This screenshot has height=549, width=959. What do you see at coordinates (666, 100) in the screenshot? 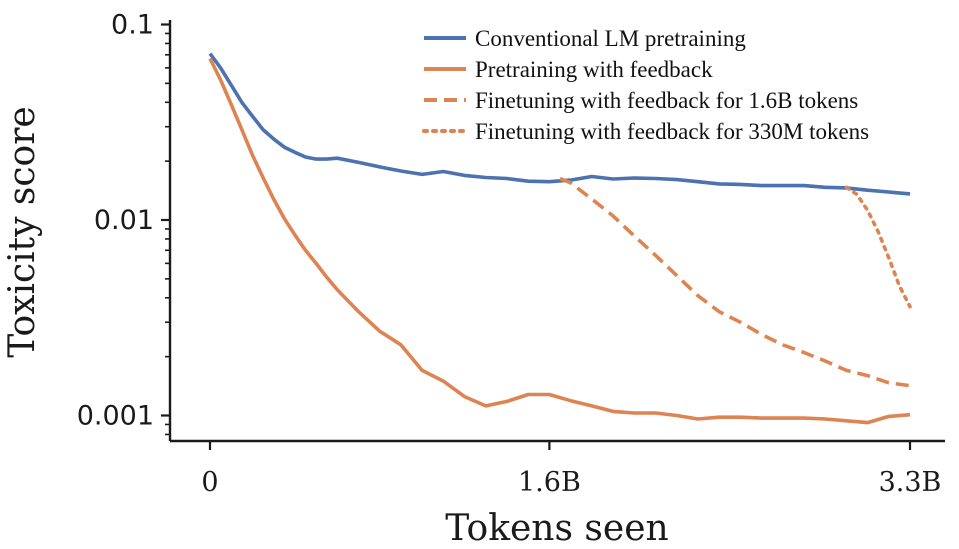
I see `legend-label: Finetuning with feedback for 1.6B tokens` at bounding box center [666, 100].